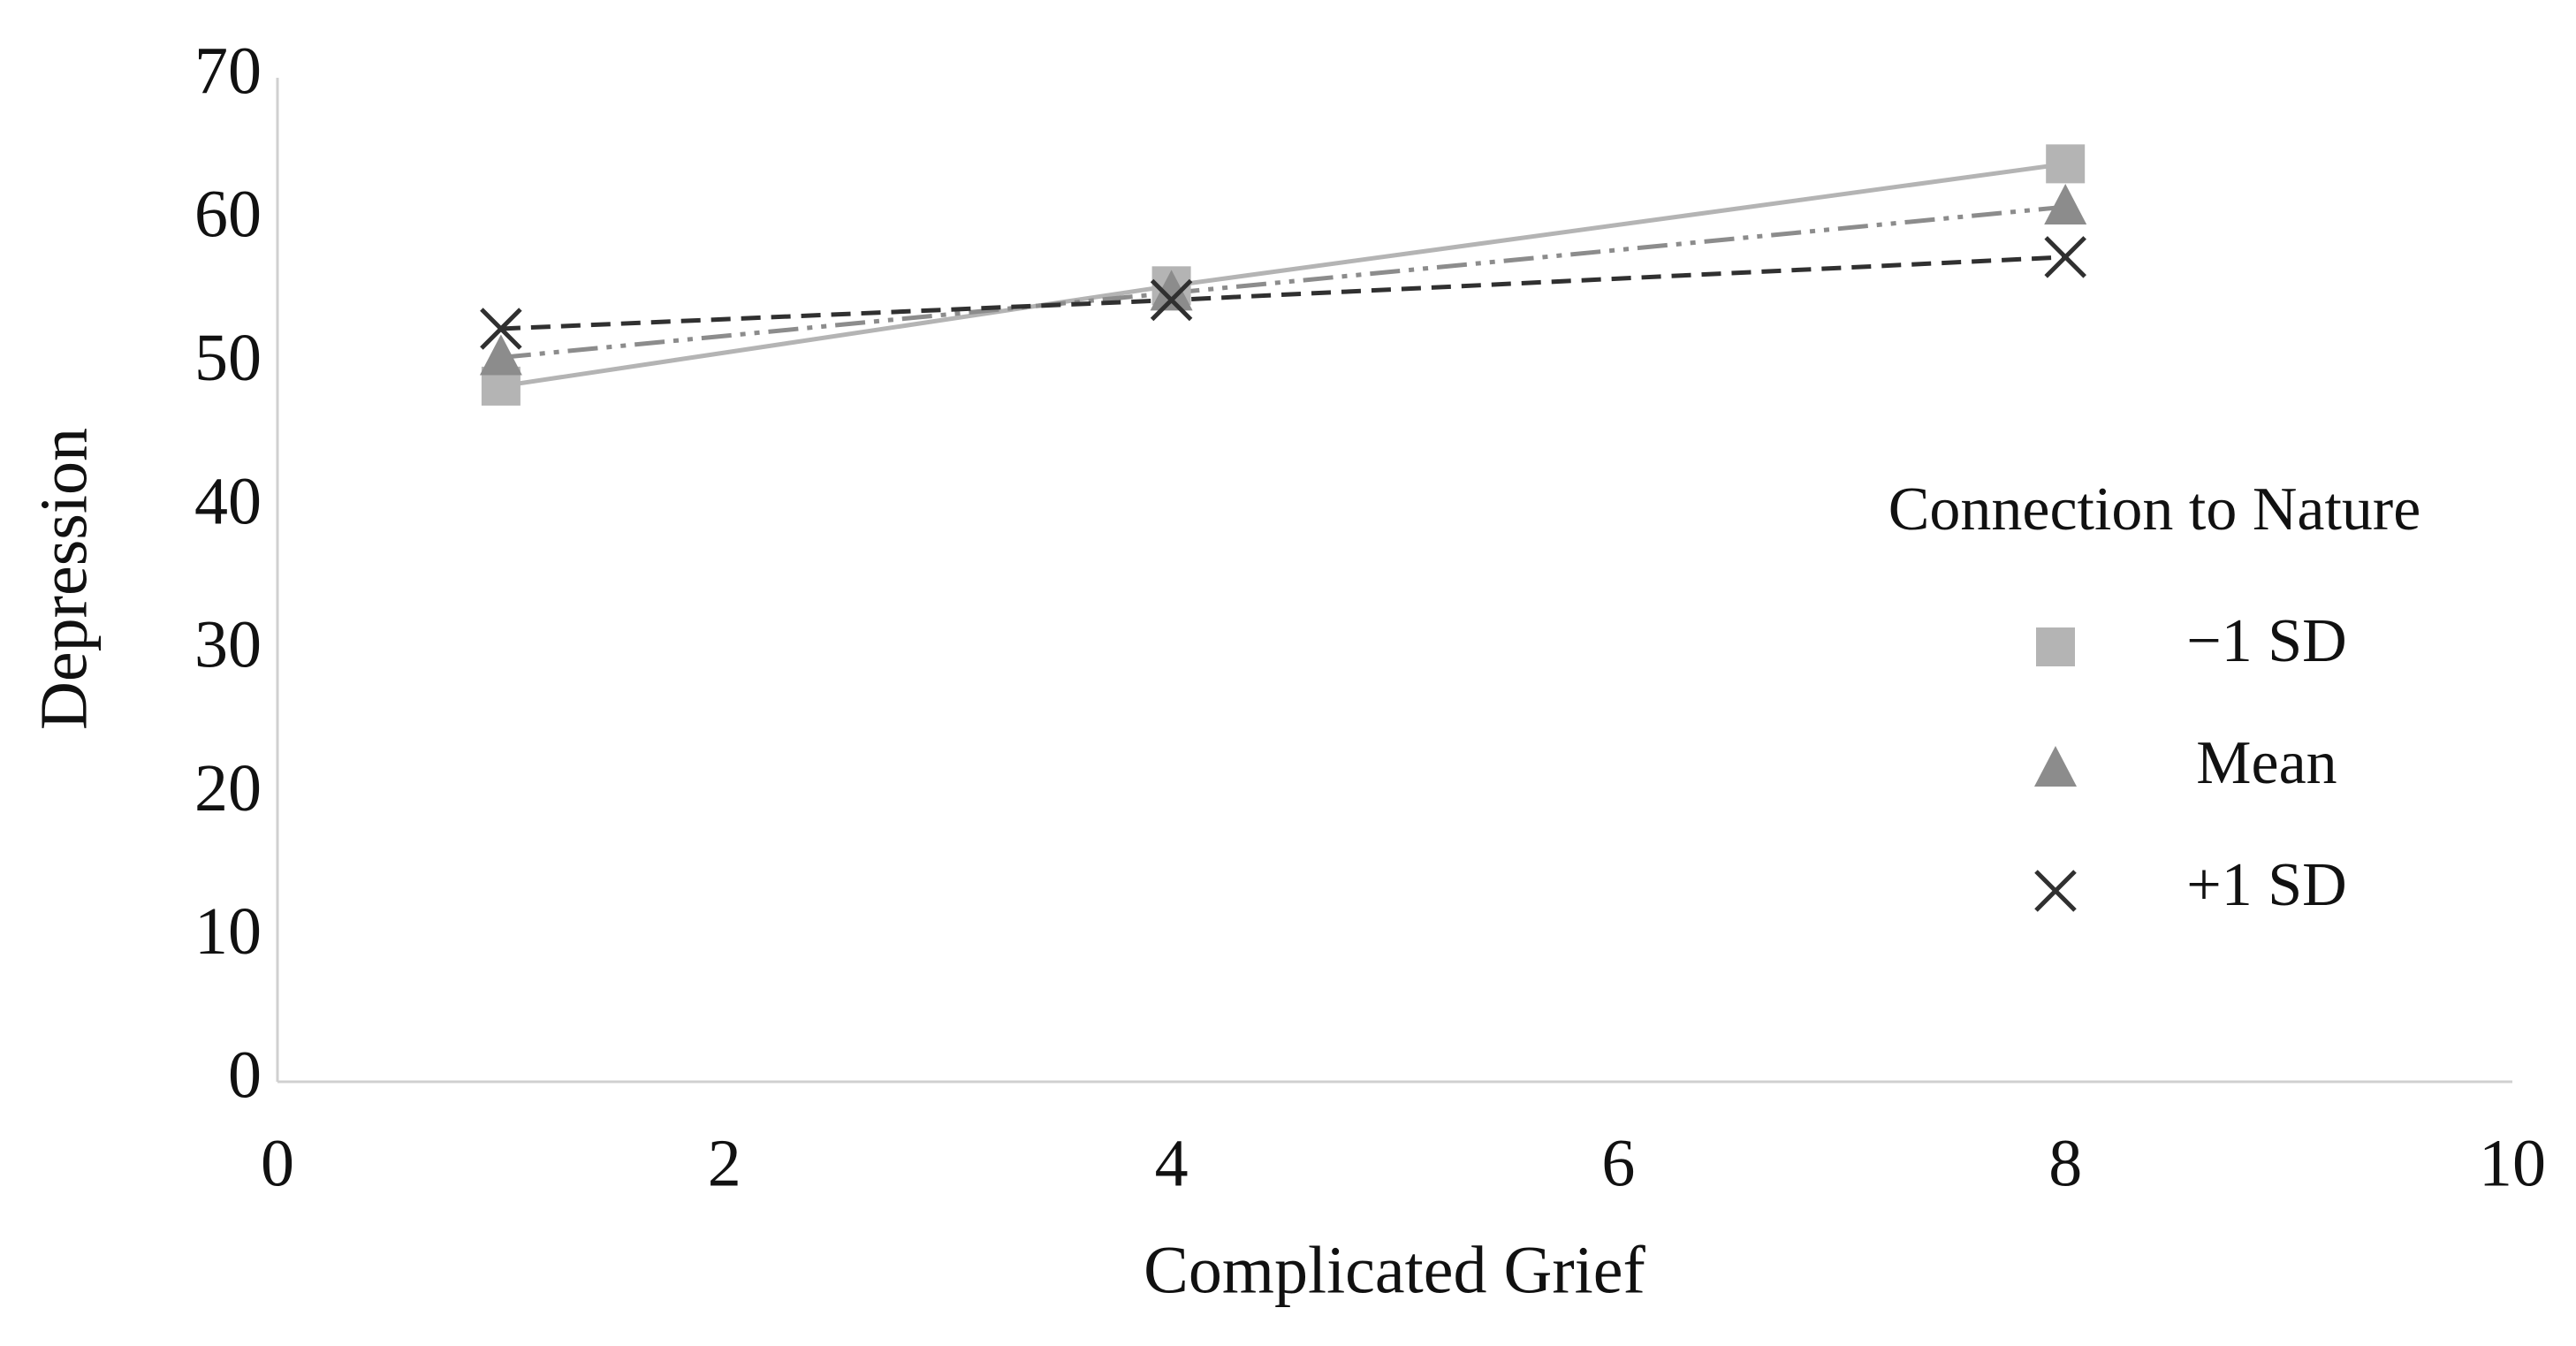 The height and width of the screenshot is (1346, 2576). I want to click on y-tick-label: 40, so click(228, 501).